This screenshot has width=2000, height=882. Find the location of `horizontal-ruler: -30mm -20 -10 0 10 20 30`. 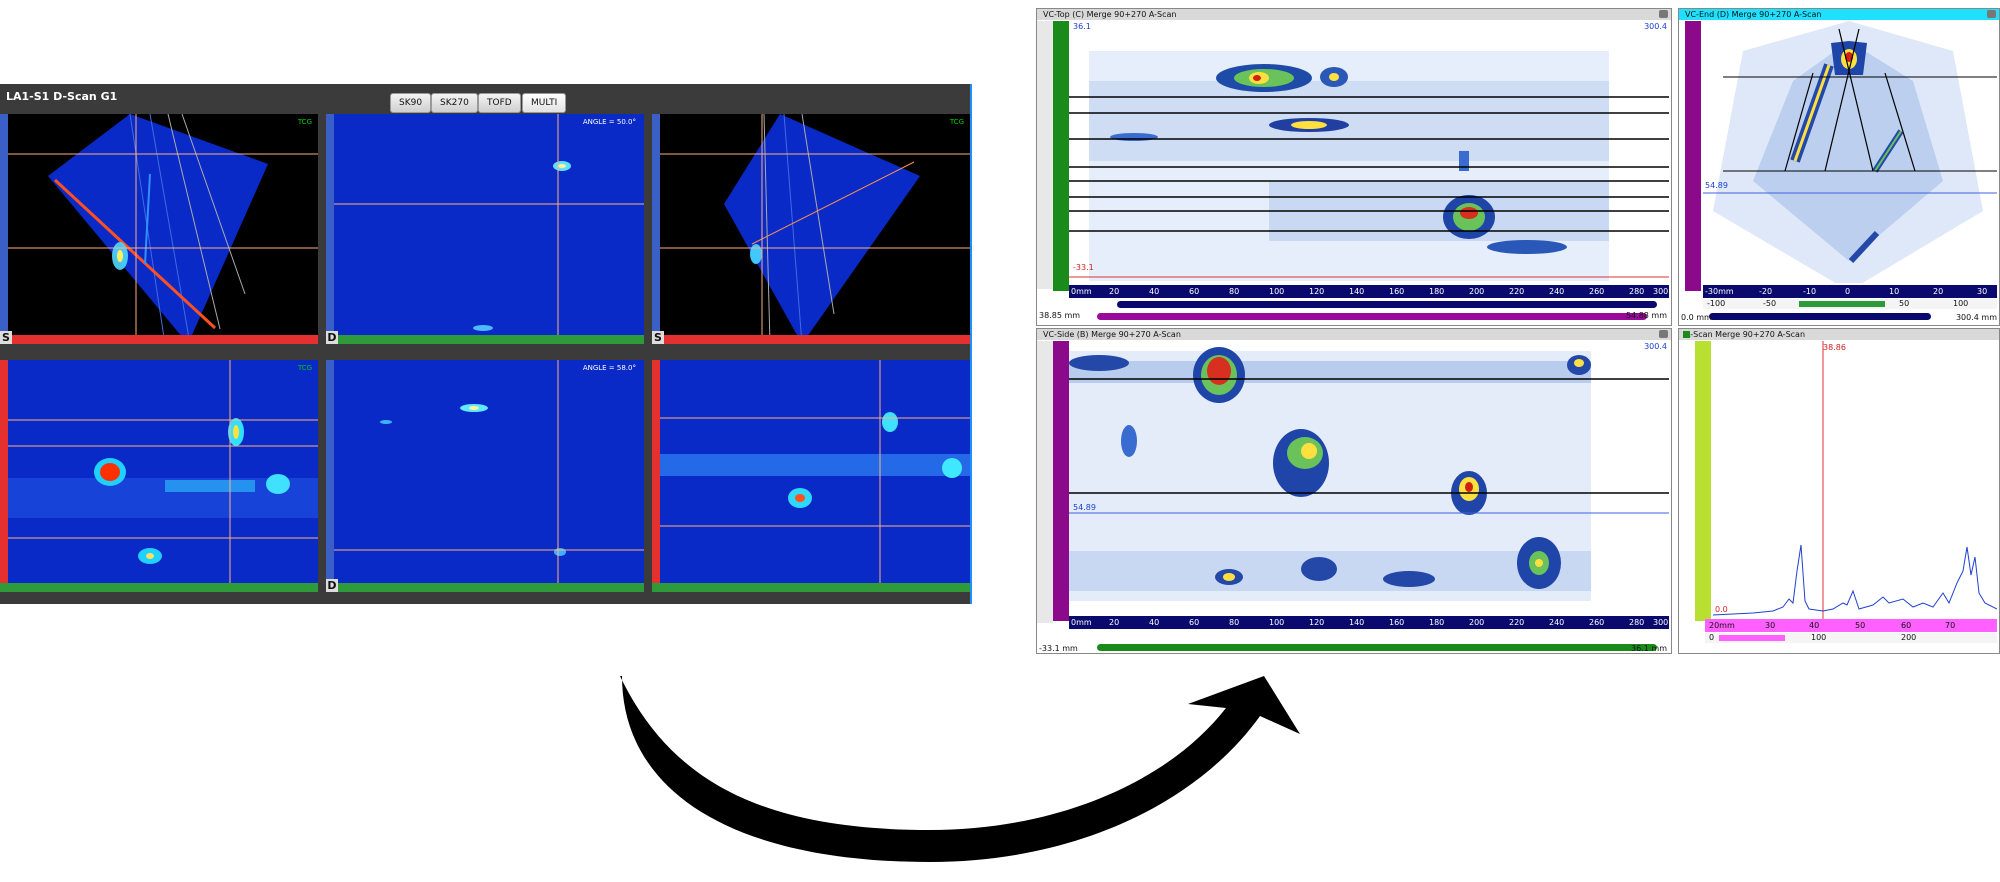

horizontal-ruler: -30mm -20 -10 0 10 20 30 is located at coordinates (1850, 291).